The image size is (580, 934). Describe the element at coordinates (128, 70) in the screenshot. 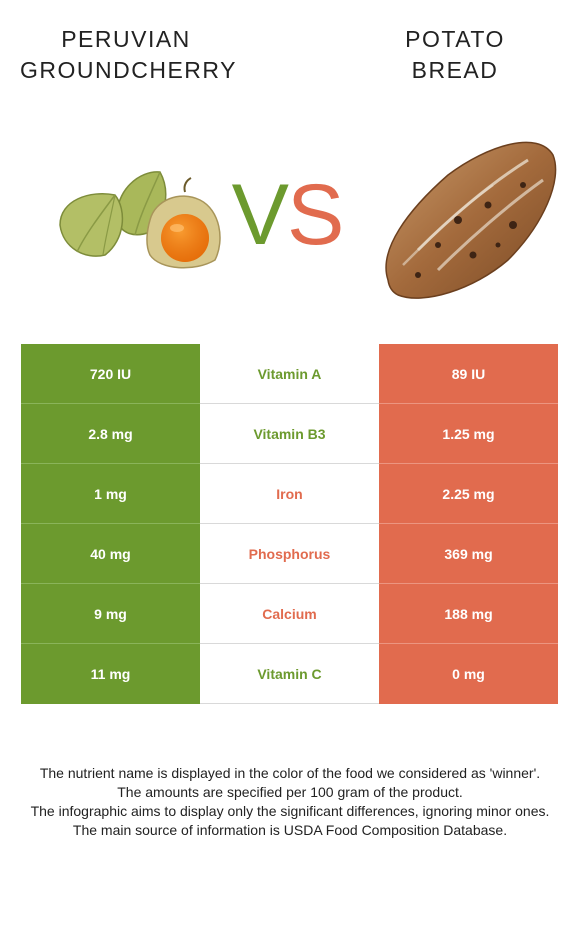

I see `left-food-title-line2: GROUNDCHERRY` at that location.